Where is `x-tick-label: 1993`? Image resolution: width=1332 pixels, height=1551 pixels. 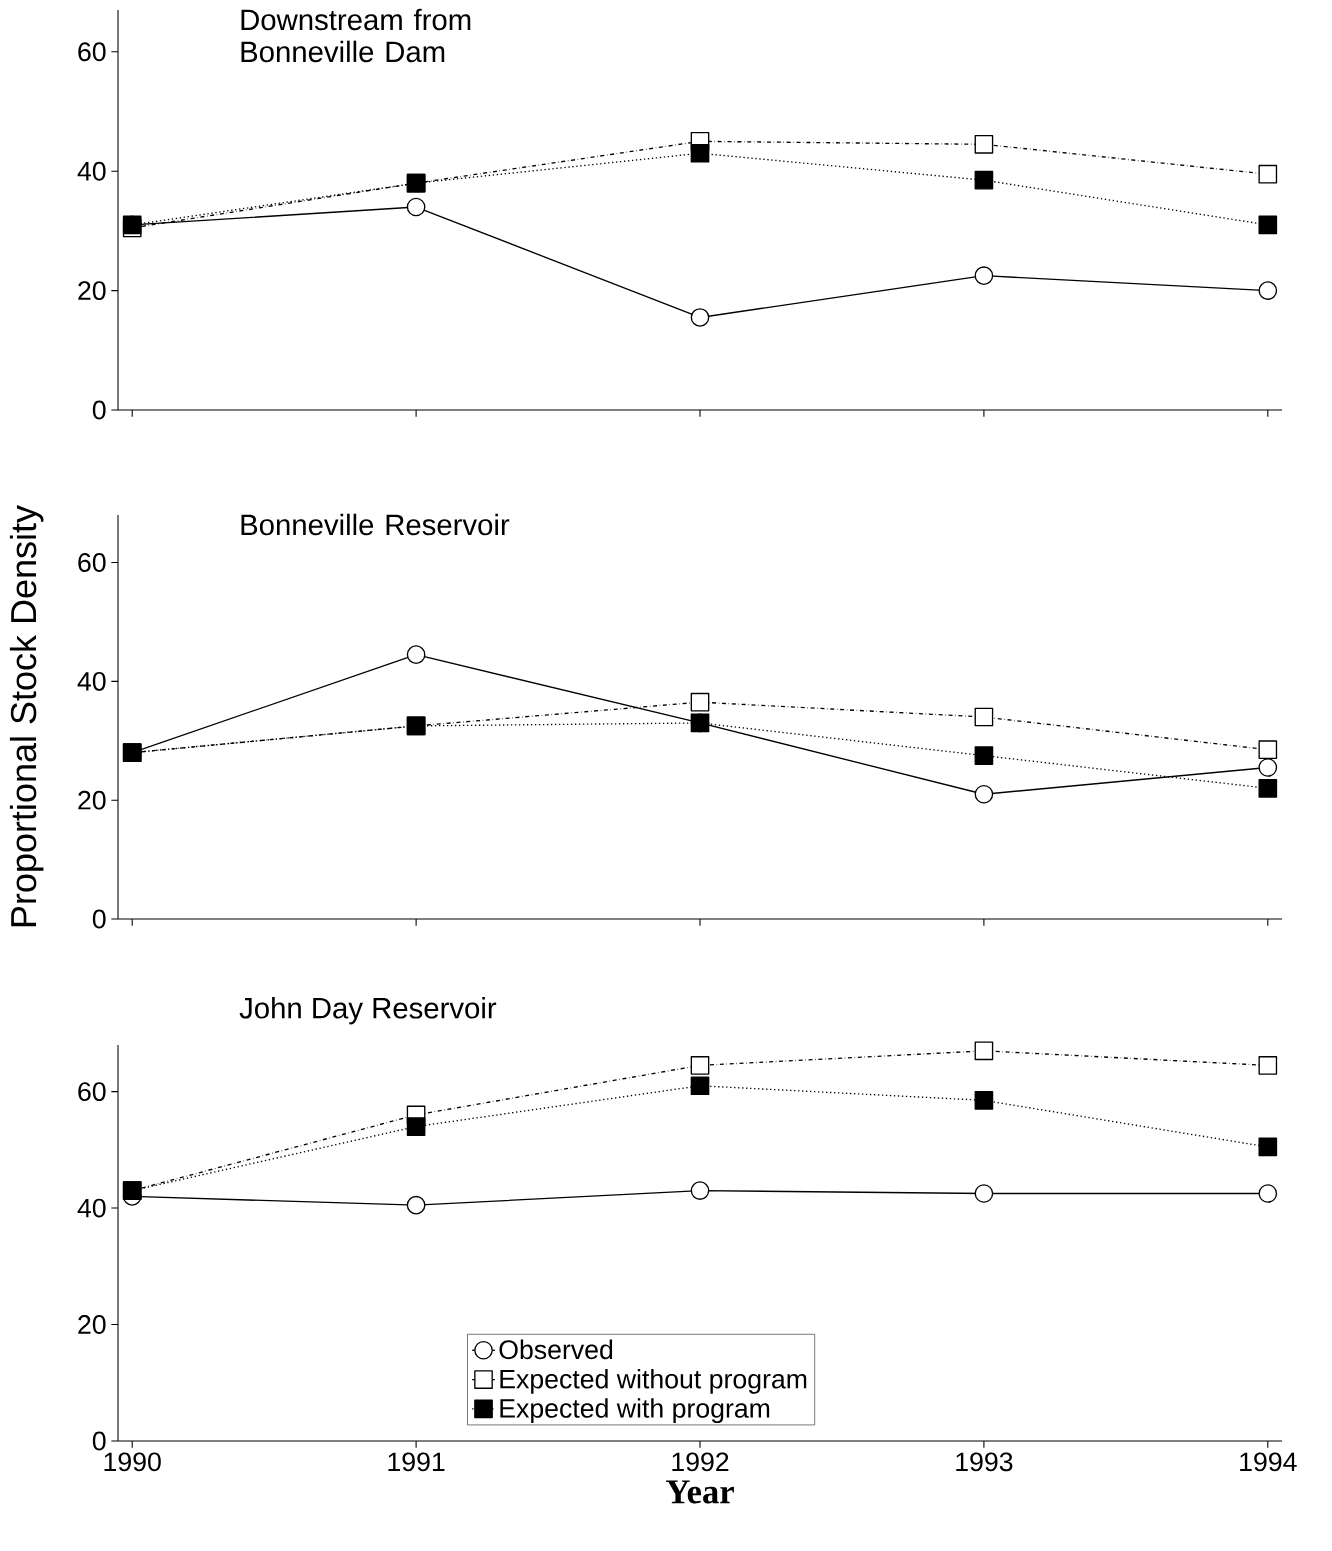
x-tick-label: 1993 is located at coordinates (984, 1462).